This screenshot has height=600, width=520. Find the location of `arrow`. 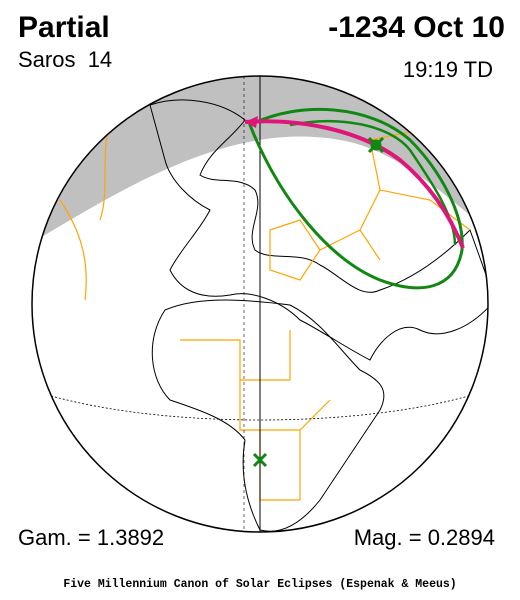

arrow is located at coordinates (251, 122).